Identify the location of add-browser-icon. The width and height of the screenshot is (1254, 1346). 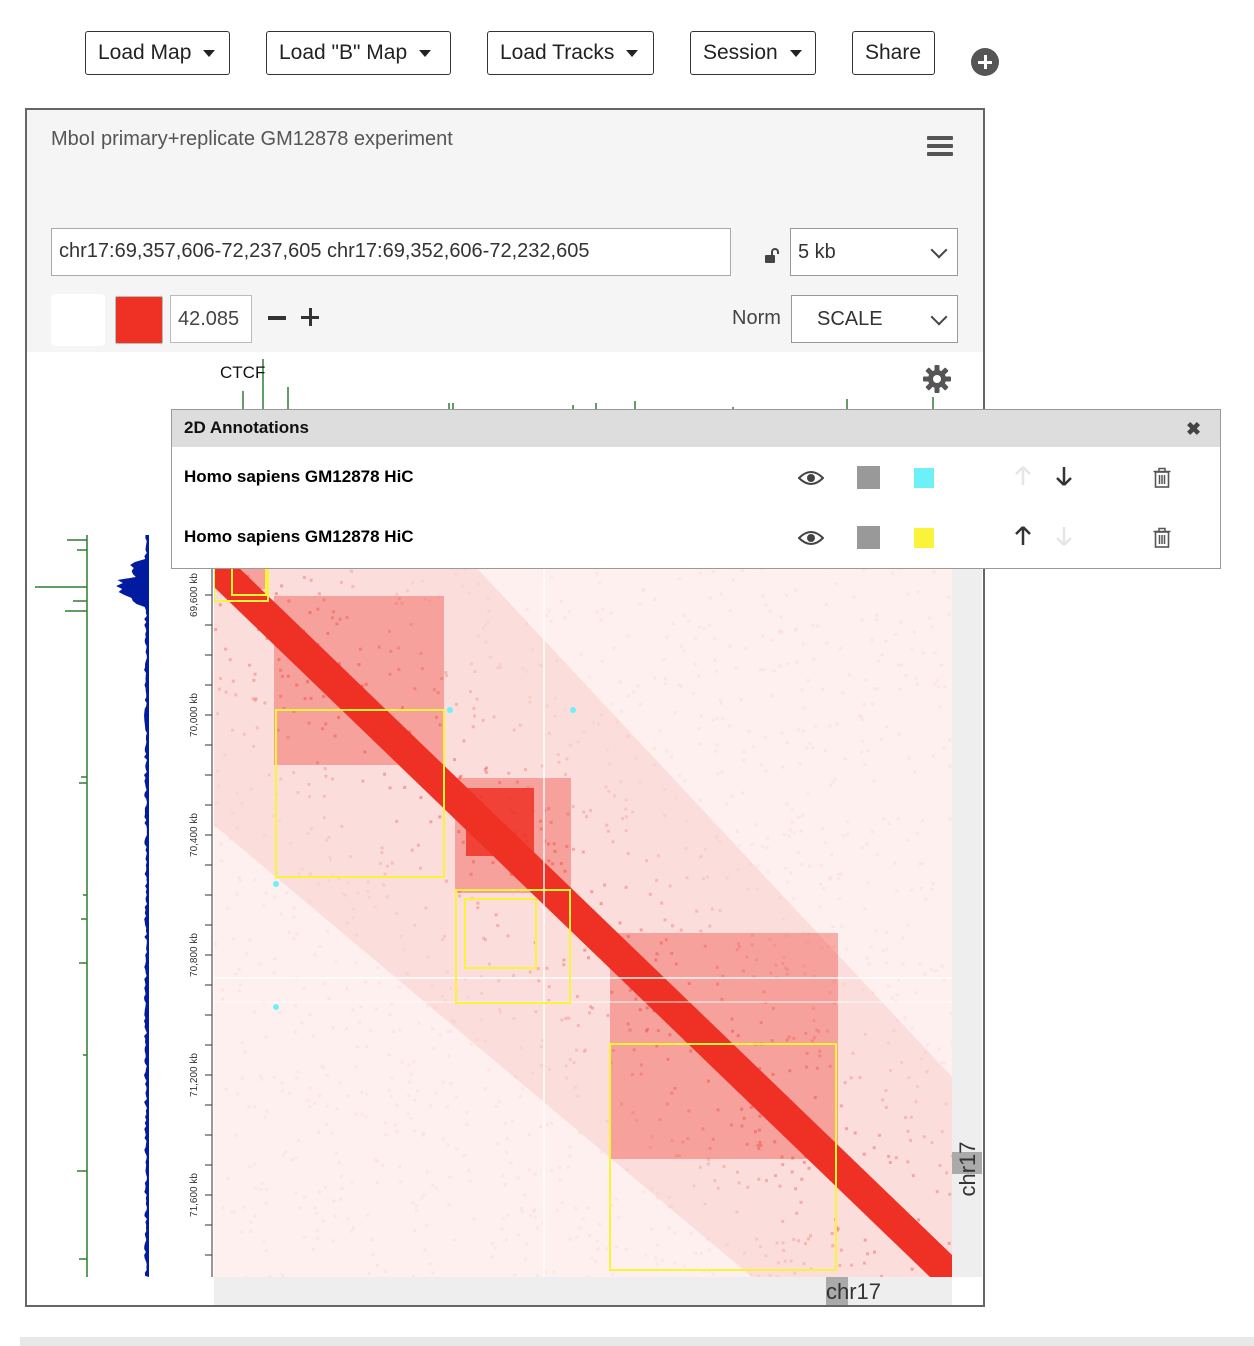
(985, 62).